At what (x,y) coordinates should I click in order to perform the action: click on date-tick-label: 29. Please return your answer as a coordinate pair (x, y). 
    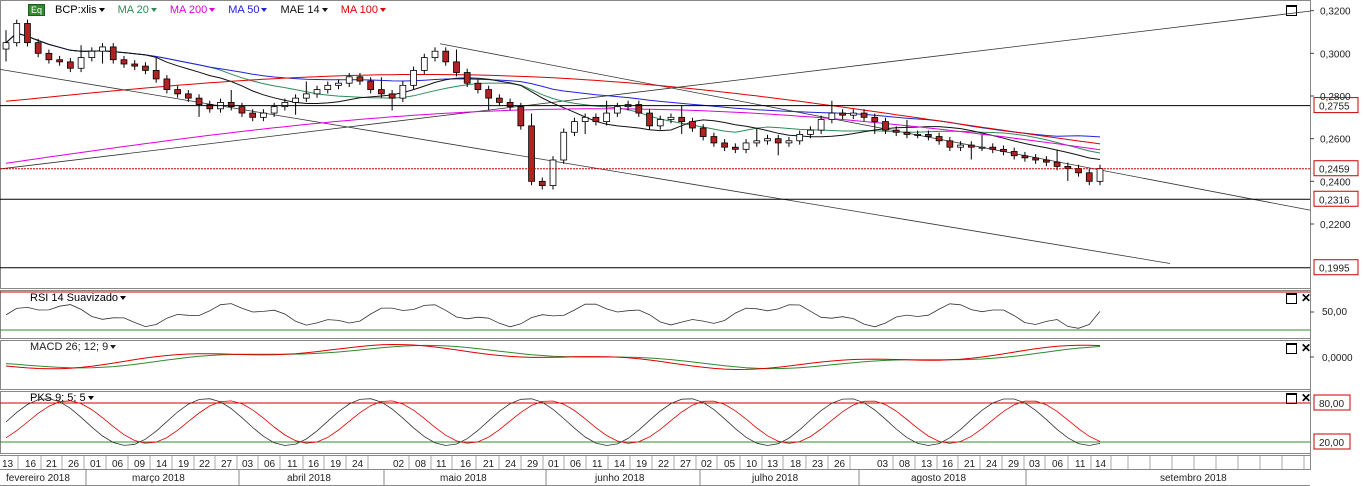
    Looking at the image, I should click on (533, 464).